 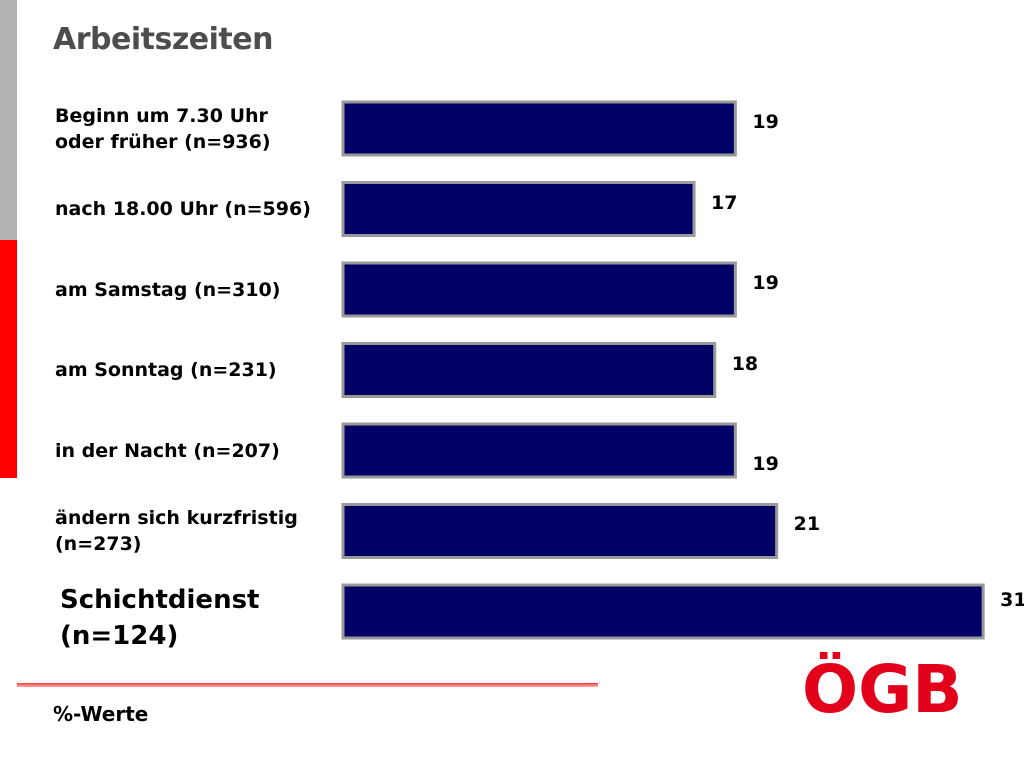 I want to click on category-label-3: am Sonntag (n=231), so click(x=166, y=370).